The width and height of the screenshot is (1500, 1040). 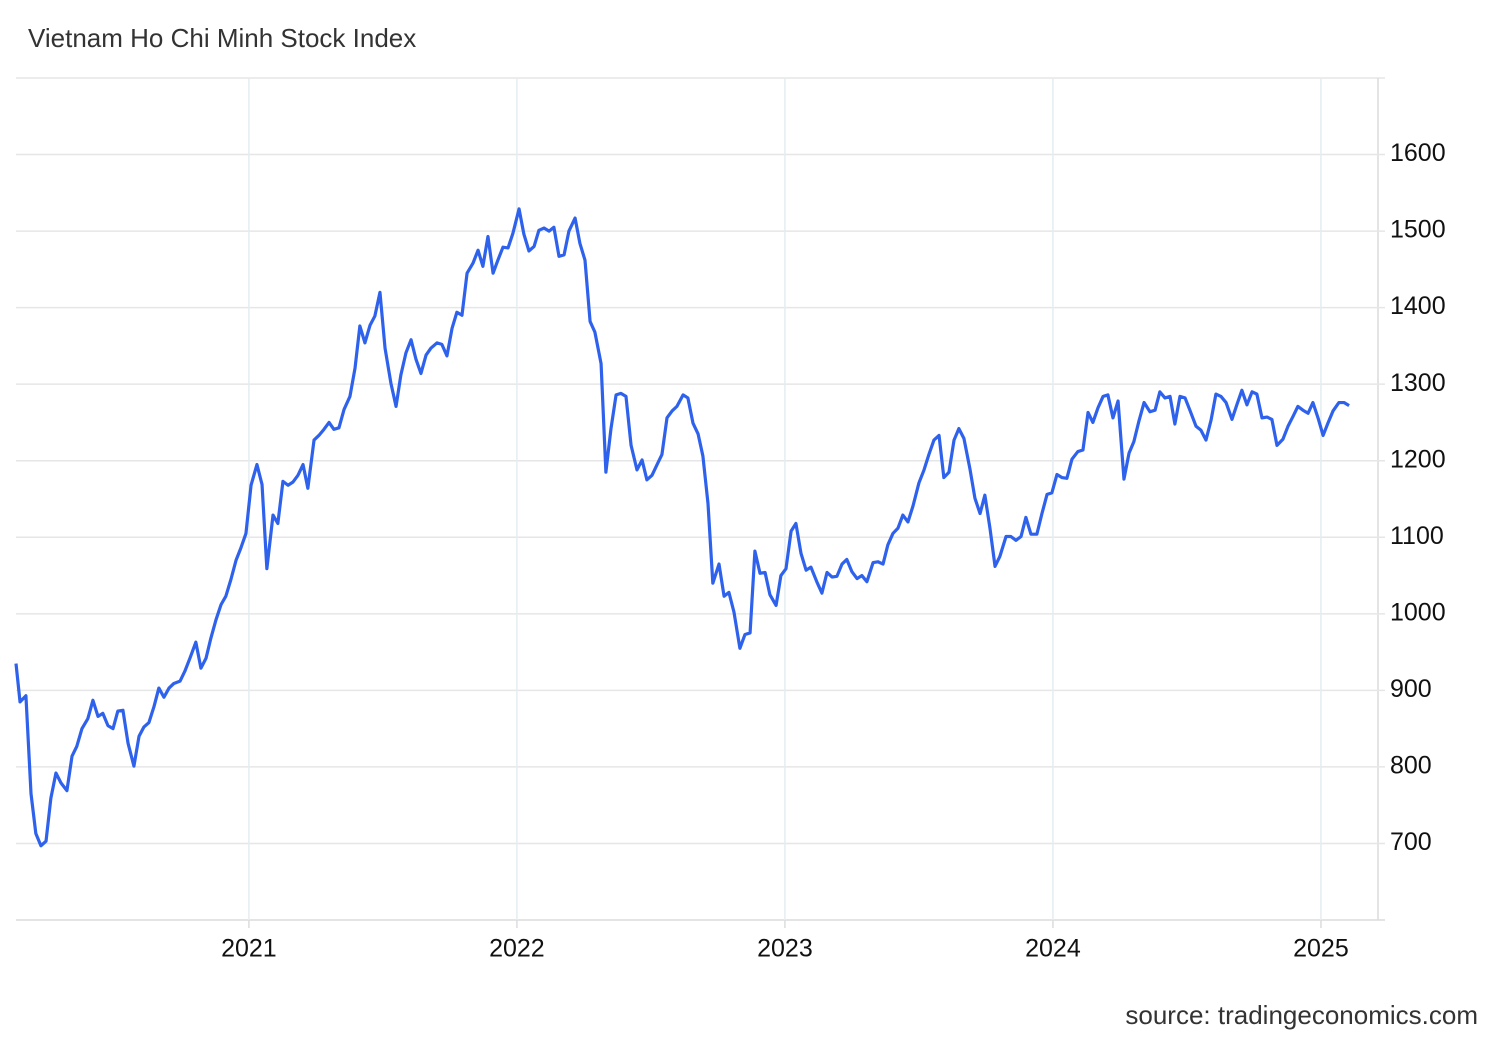 What do you see at coordinates (1411, 766) in the screenshot?
I see `y-tick-label: 800` at bounding box center [1411, 766].